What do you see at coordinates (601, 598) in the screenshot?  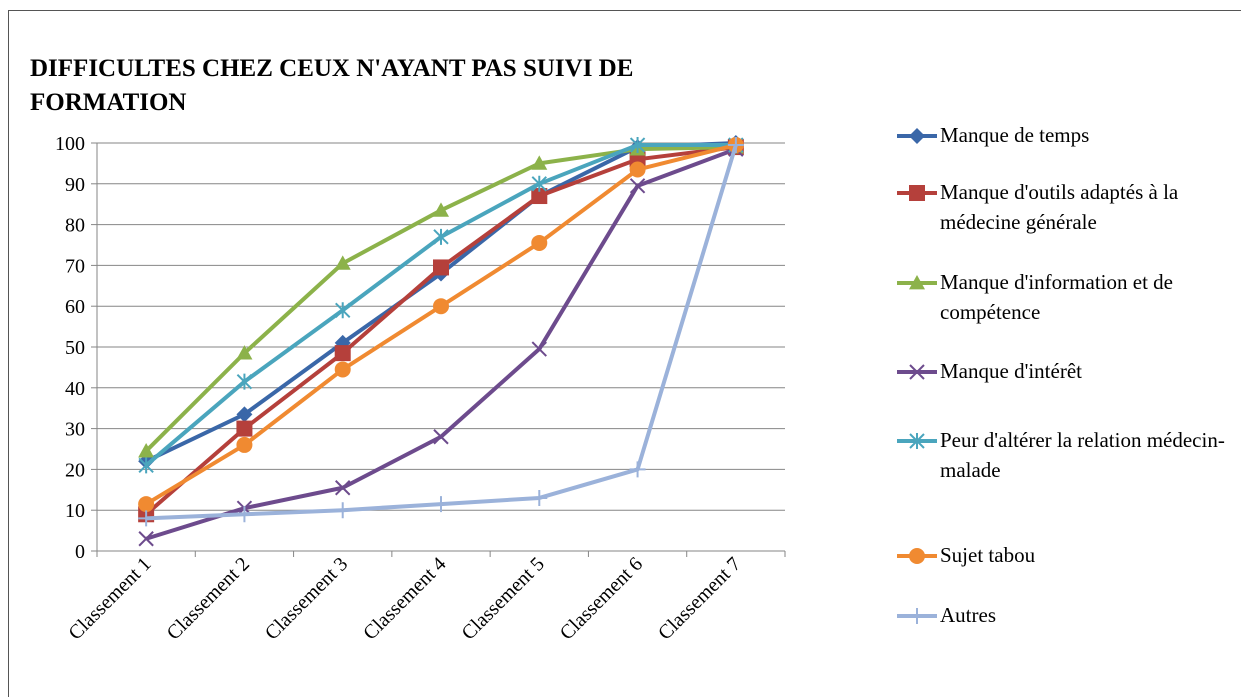 I see `x-tick-label: Classement 6` at bounding box center [601, 598].